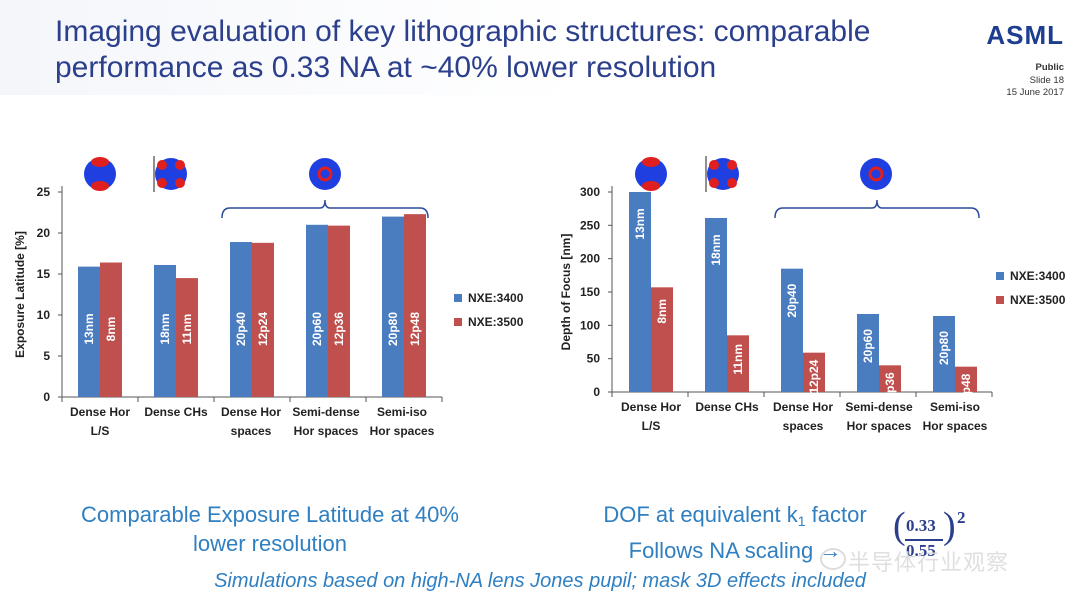 This screenshot has height=607, width=1080. Describe the element at coordinates (590, 292) in the screenshot. I see `y-tick-label: 150` at that location.